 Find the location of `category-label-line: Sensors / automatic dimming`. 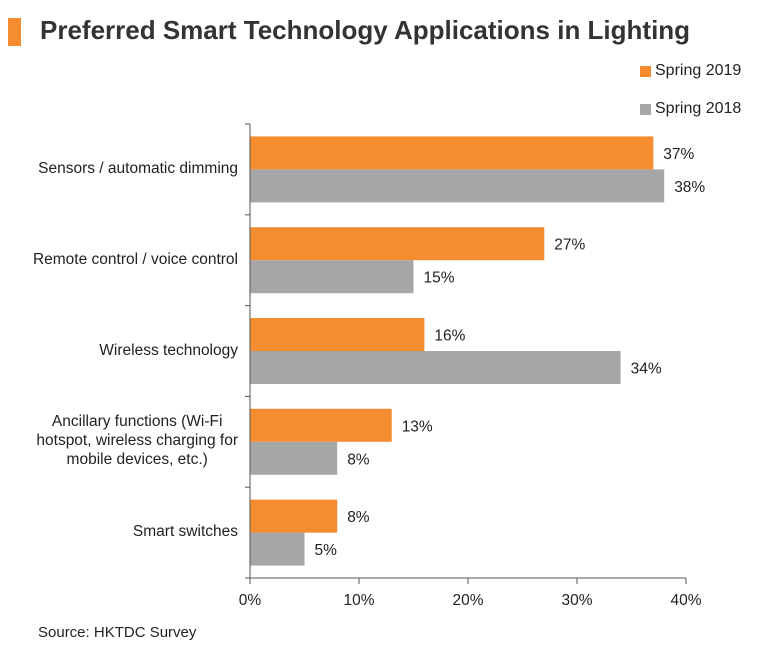

category-label-line: Sensors / automatic dimming is located at coordinates (138, 168).